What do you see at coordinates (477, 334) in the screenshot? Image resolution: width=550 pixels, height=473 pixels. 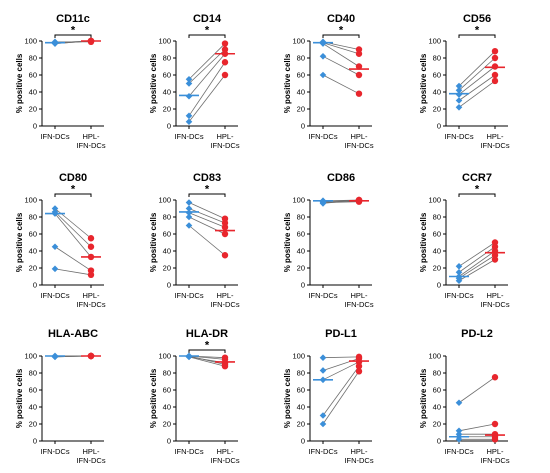 I see `panel-title: PD-L2` at bounding box center [477, 334].